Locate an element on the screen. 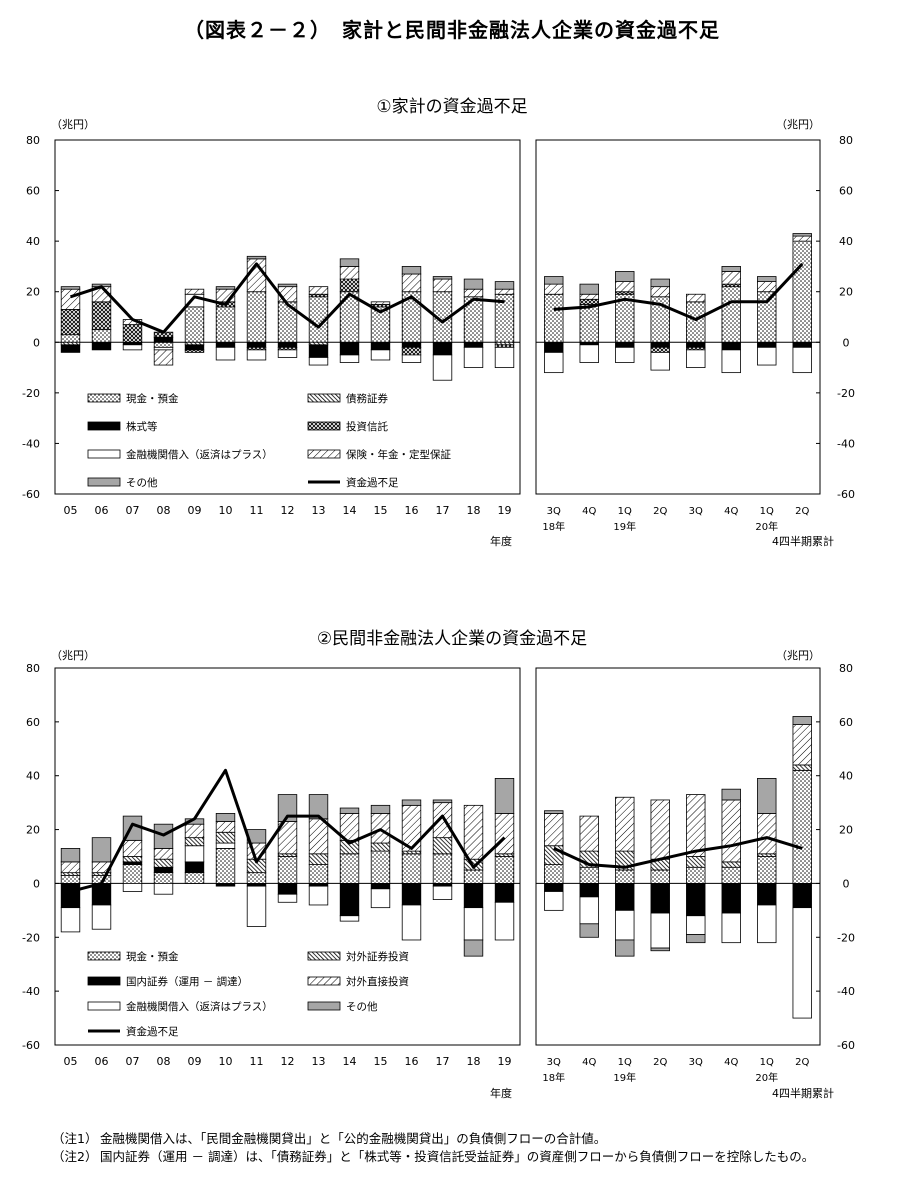 Image resolution: width=904 pixels, height=1200 pixels. y-tick-label-right: -20 is located at coordinates (846, 393).